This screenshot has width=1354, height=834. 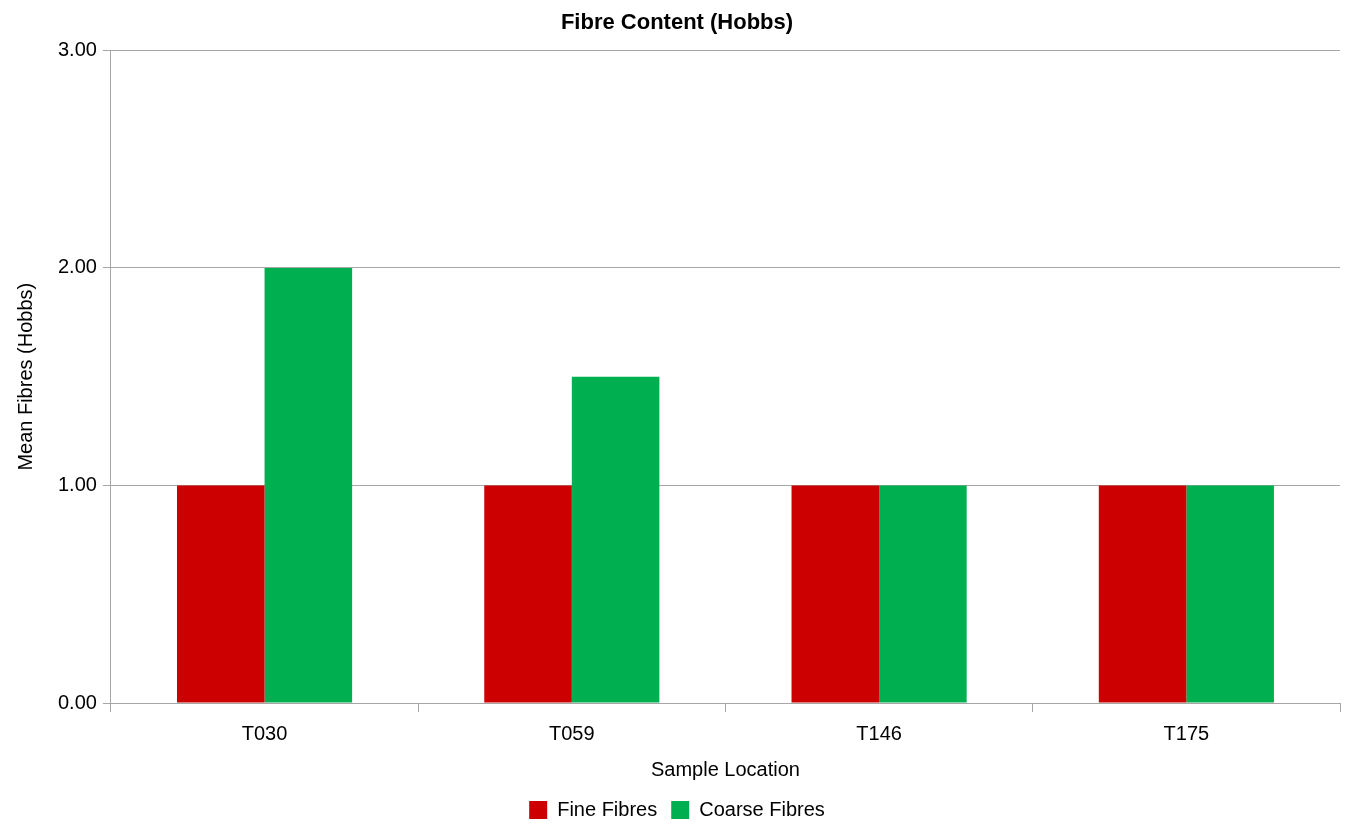 I want to click on y-tick-label: 2.00, so click(x=77, y=266).